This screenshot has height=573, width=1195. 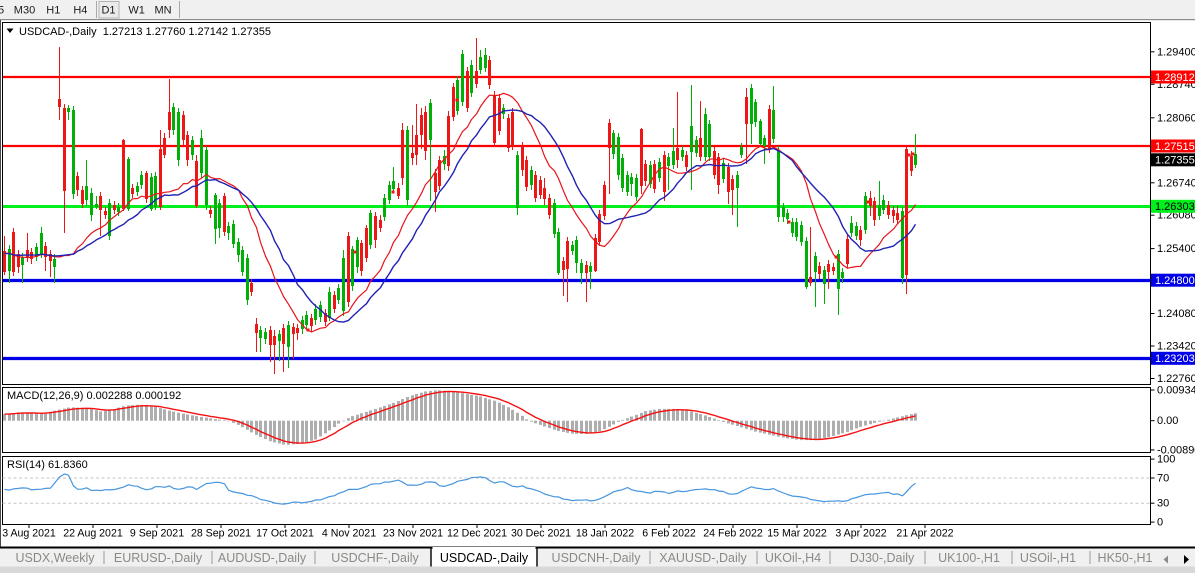 What do you see at coordinates (221, 534) in the screenshot?
I see `svg-text: 28 Sep 2021` at bounding box center [221, 534].